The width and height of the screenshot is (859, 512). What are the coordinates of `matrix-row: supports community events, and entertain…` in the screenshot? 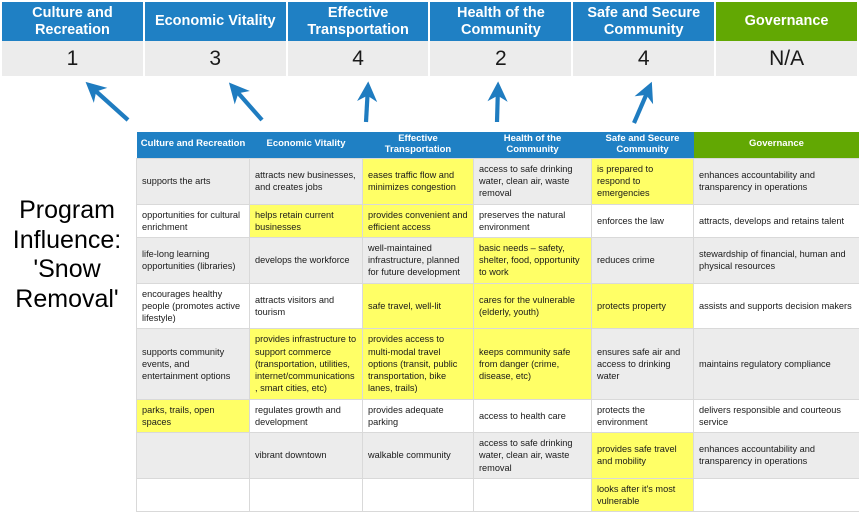 It's located at (498, 364).